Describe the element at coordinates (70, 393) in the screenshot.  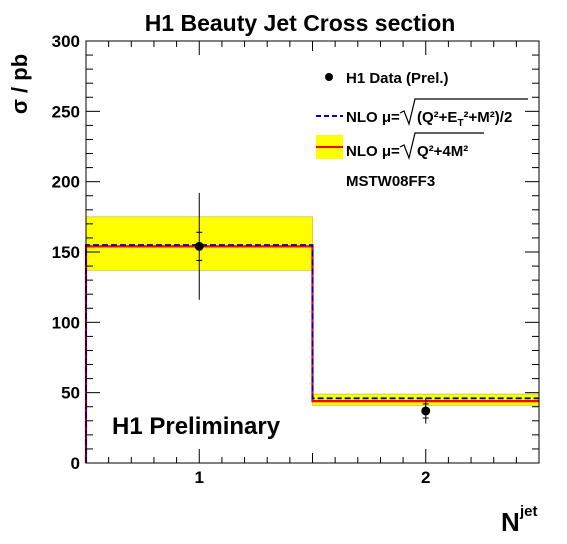
I see `y-tick-label: 50` at that location.